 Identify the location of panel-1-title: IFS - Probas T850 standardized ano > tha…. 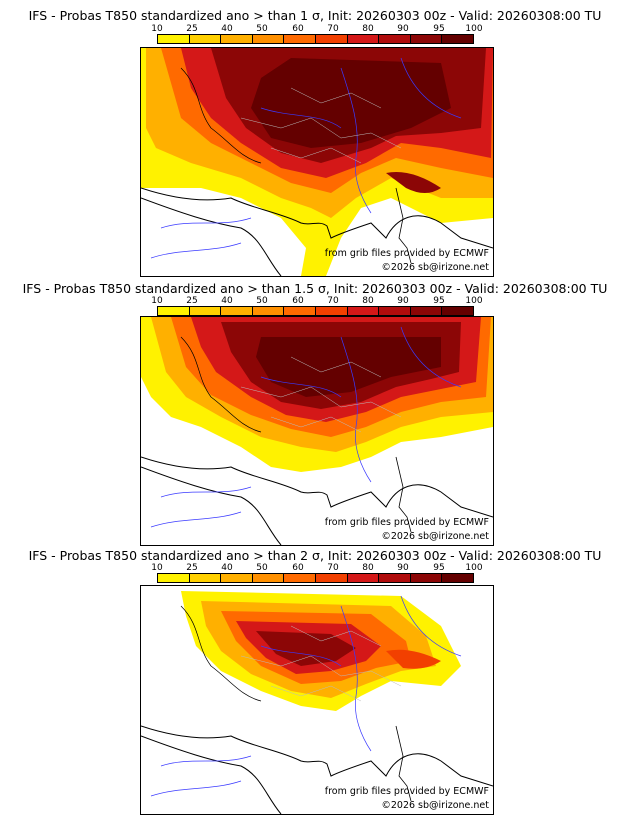
(315, 15).